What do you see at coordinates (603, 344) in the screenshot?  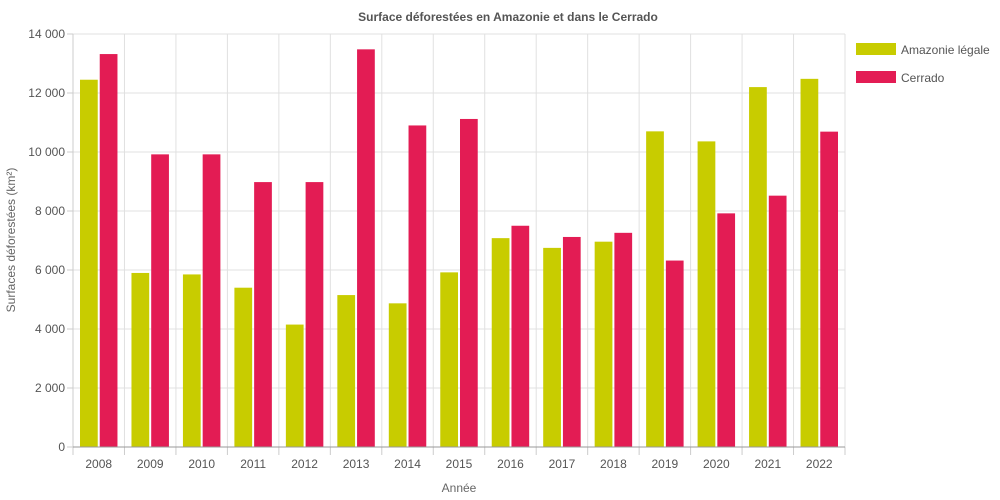 I see `bar-amazonie-2018` at bounding box center [603, 344].